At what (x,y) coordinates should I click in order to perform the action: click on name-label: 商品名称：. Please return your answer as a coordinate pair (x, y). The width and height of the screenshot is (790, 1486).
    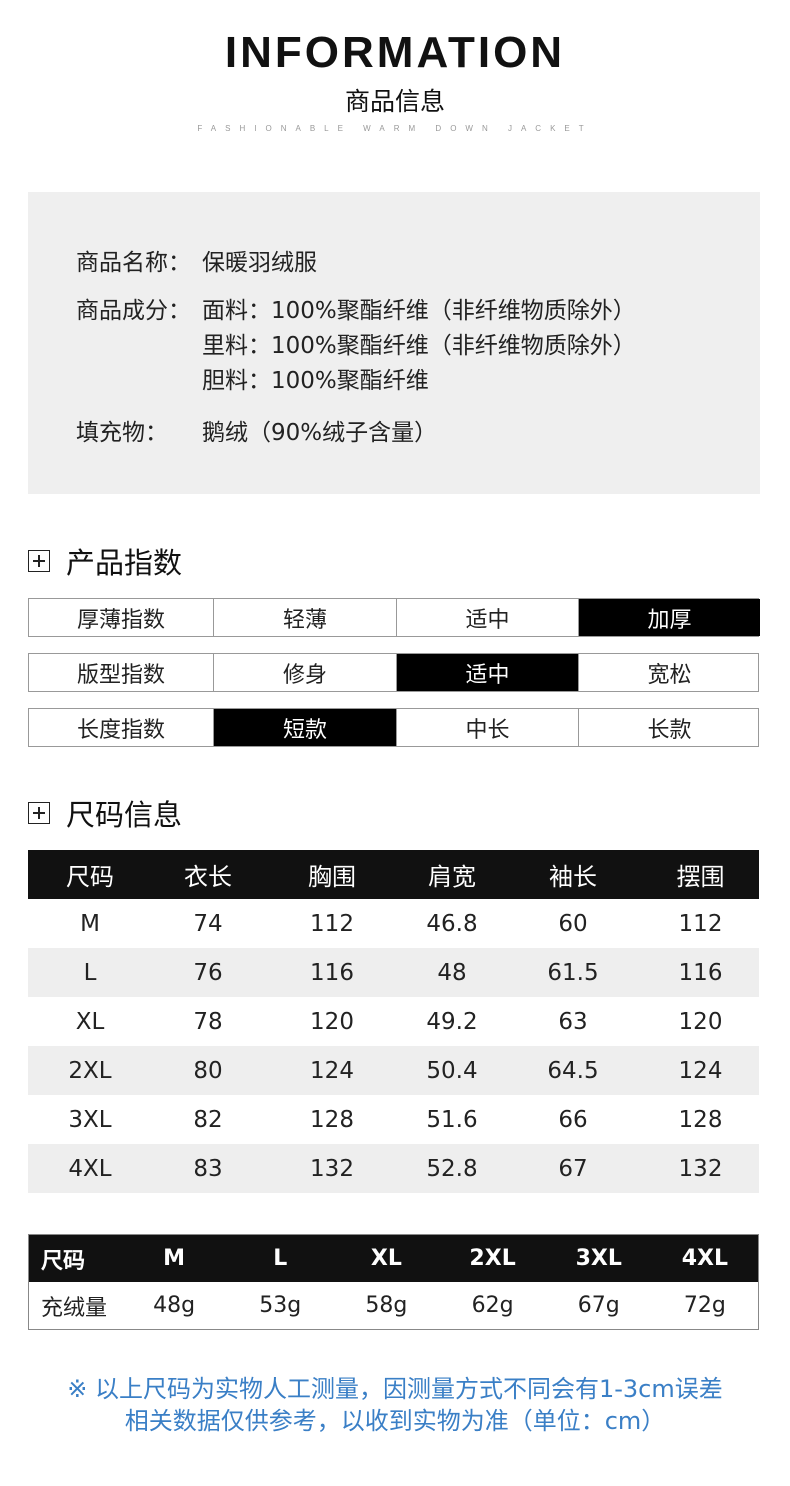
    Looking at the image, I should click on (133, 263).